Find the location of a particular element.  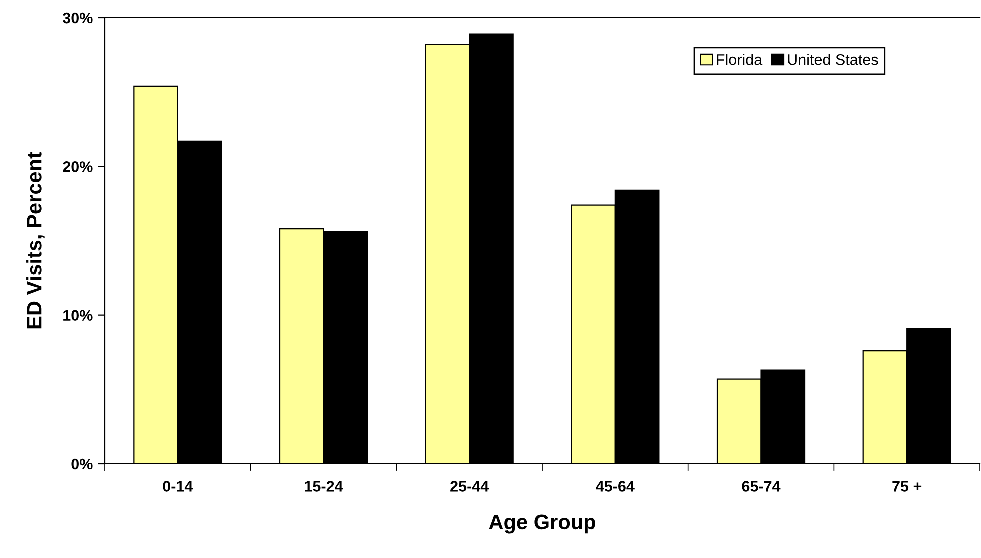

x-tick-label: 75 + is located at coordinates (907, 486).